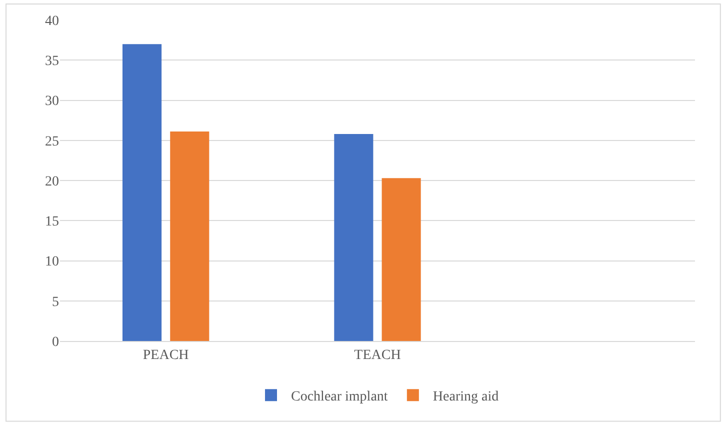 The image size is (725, 424). What do you see at coordinates (52, 262) in the screenshot?
I see `y-tick-label: 10` at bounding box center [52, 262].